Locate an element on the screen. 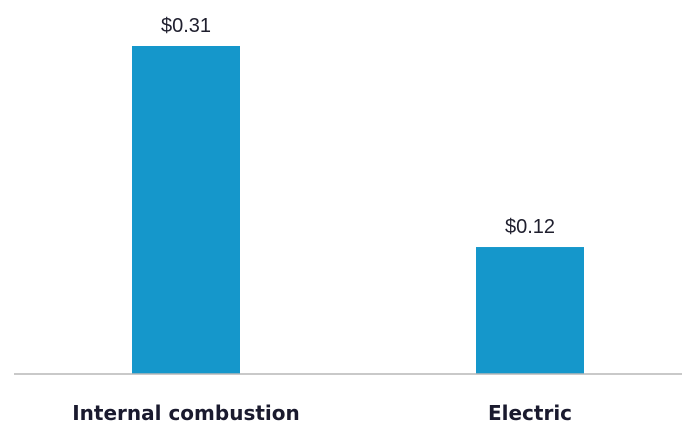 The height and width of the screenshot is (426, 682). category-labels-group: Internal combustion Electric is located at coordinates (322, 413).